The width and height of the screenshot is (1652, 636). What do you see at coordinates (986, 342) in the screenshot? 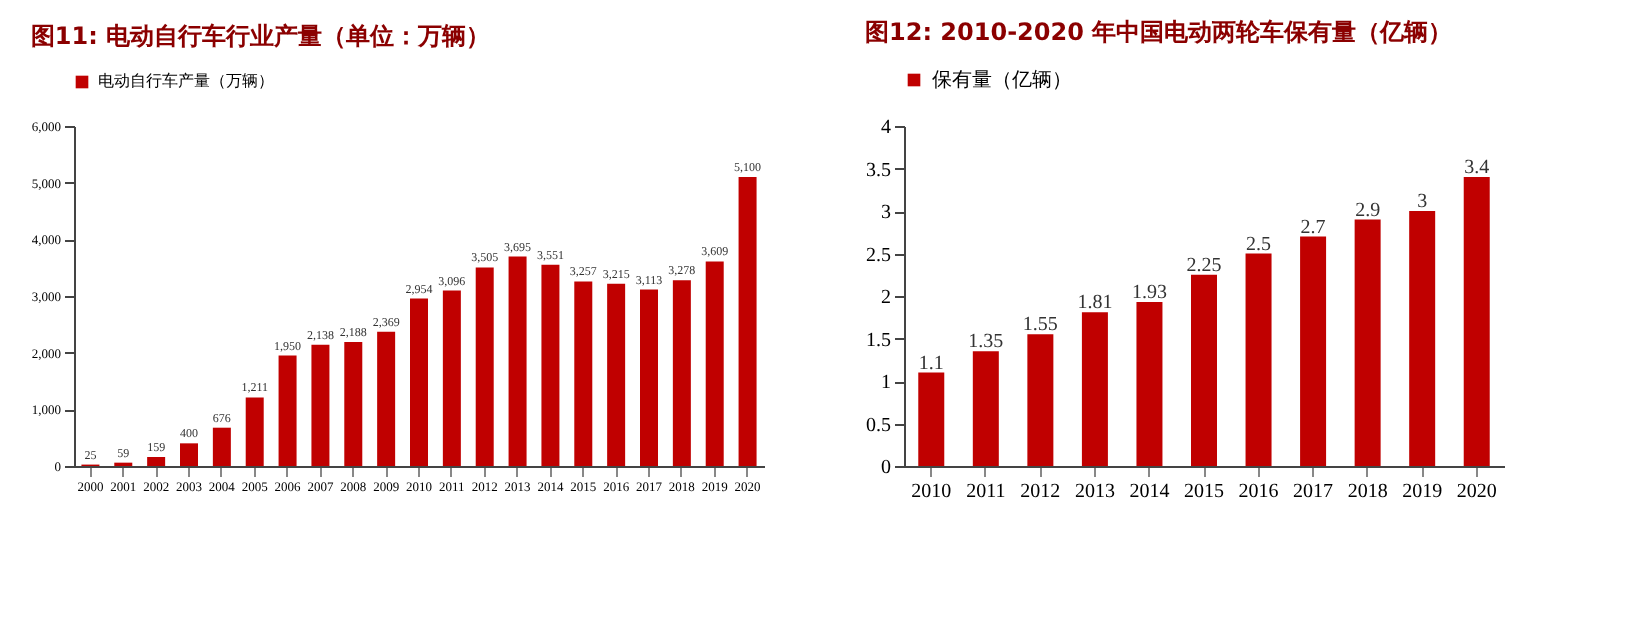
I see `data-label: 1.35` at bounding box center [986, 342].